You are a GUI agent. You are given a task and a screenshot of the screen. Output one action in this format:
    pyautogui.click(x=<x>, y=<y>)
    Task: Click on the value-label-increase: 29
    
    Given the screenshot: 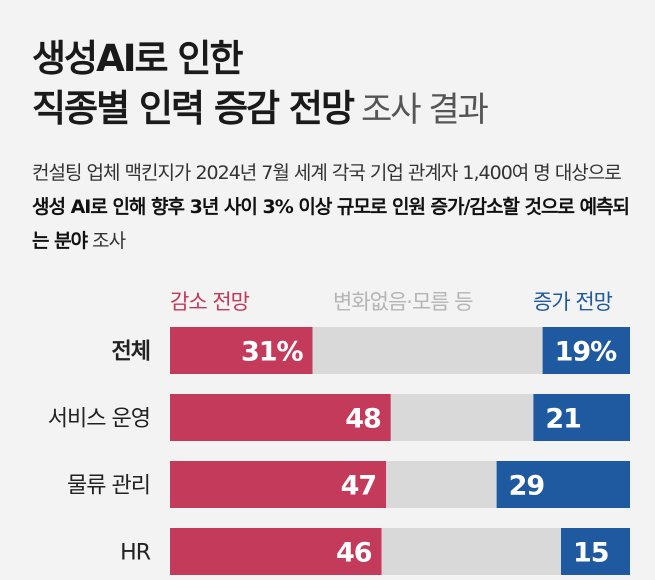 What is the action you would take?
    pyautogui.click(x=527, y=486)
    